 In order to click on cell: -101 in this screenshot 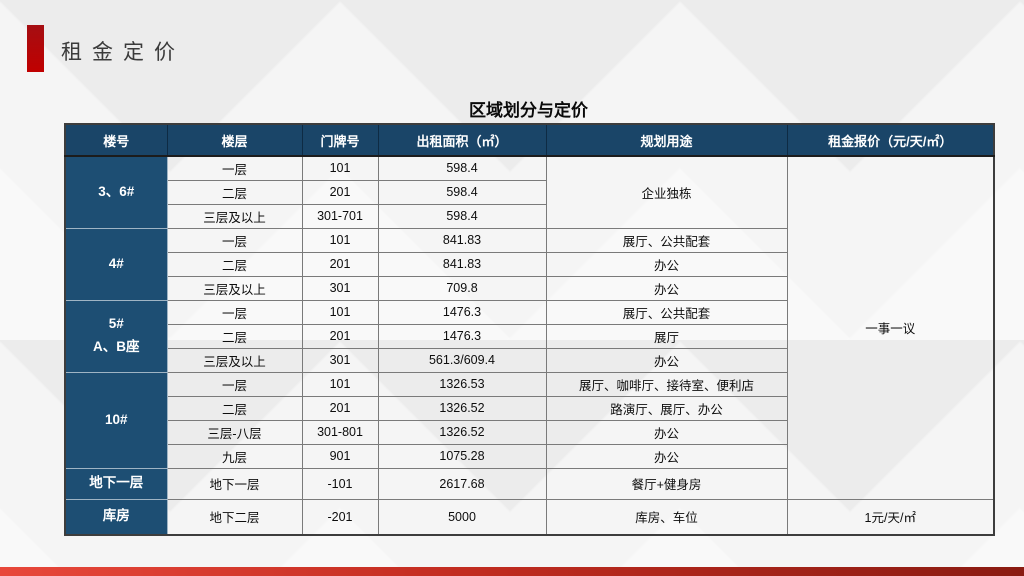, I will do `click(340, 483)`.